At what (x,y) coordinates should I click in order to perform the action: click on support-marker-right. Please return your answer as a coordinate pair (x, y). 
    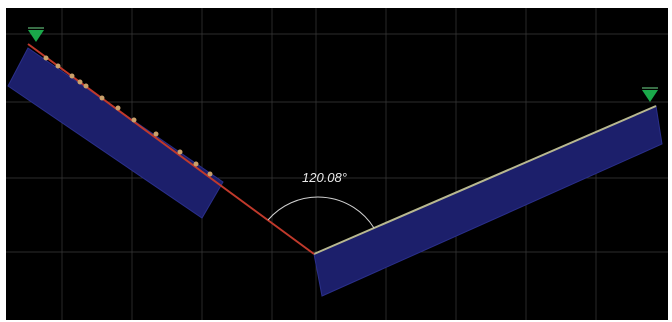
    Looking at the image, I should click on (650, 94).